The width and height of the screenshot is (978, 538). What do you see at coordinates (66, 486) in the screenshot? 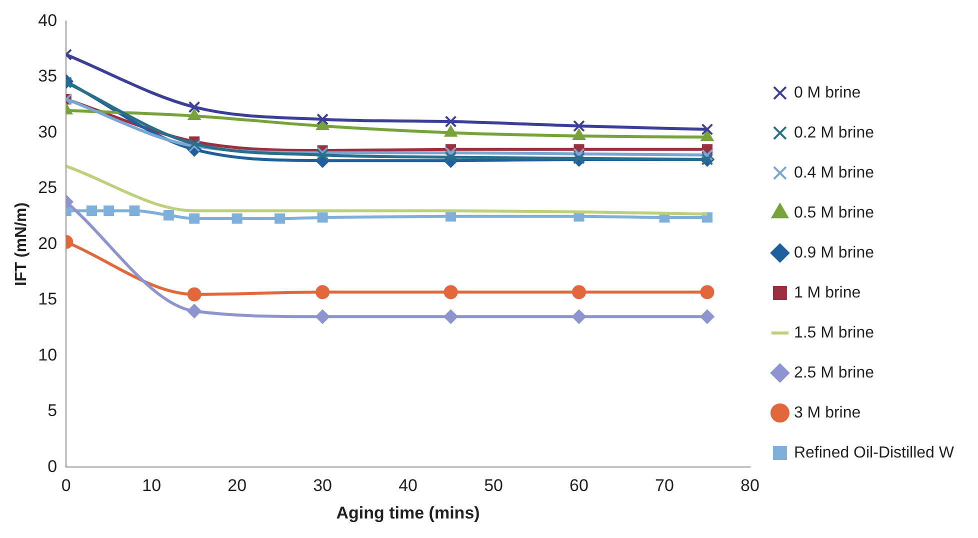
I see `x-tick-label: 0` at bounding box center [66, 486].